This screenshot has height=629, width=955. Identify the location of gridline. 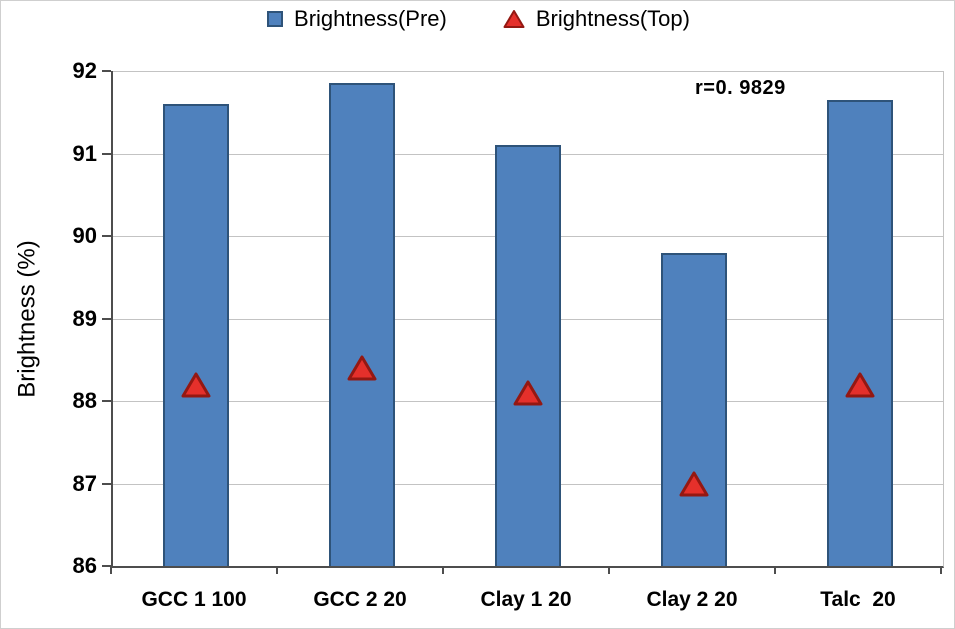
(528, 71).